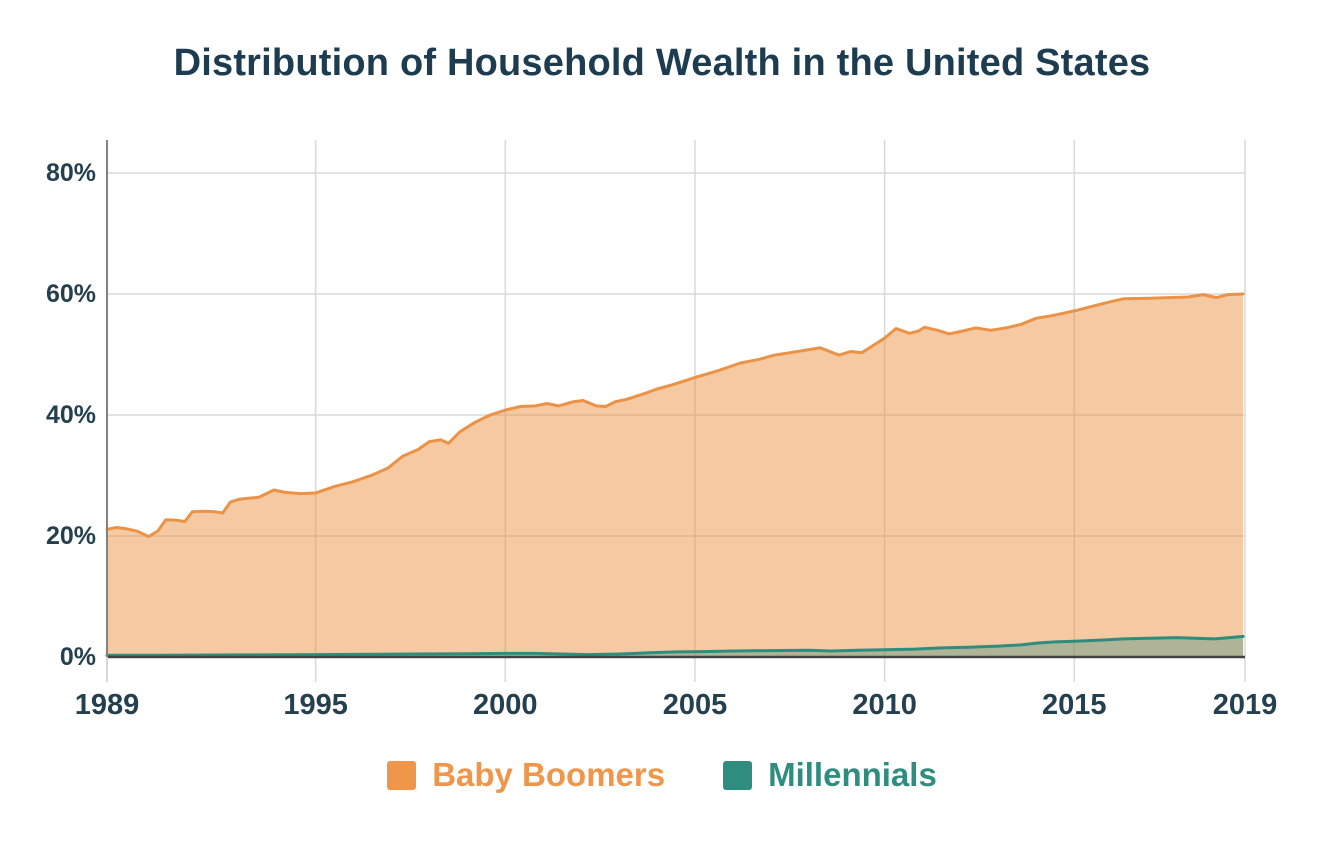 The width and height of the screenshot is (1324, 858). Describe the element at coordinates (70, 173) in the screenshot. I see `y-tick-label-80: 80%` at that location.